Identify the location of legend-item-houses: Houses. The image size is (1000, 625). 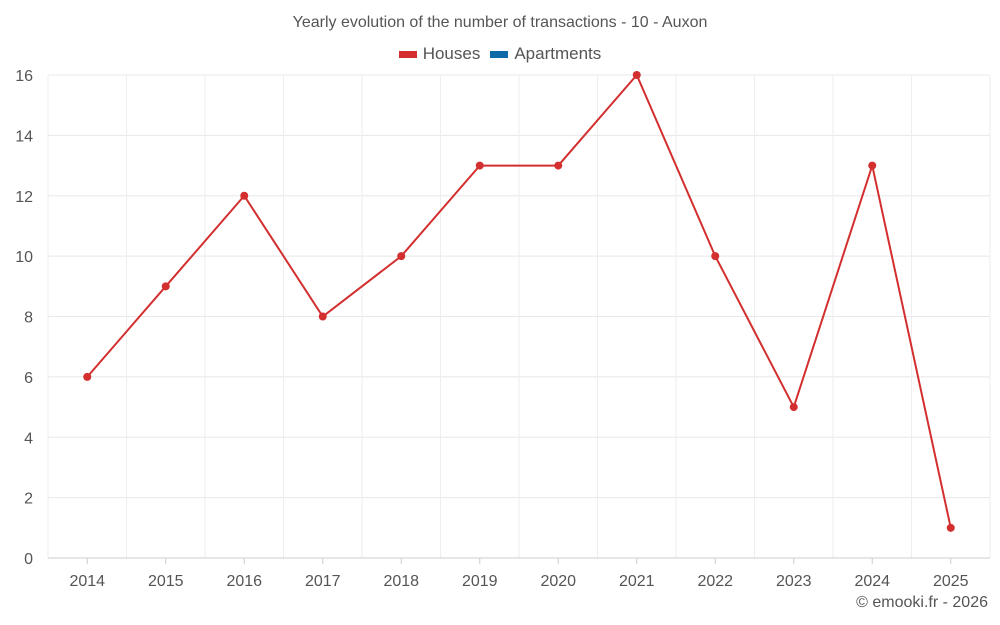
(439, 54).